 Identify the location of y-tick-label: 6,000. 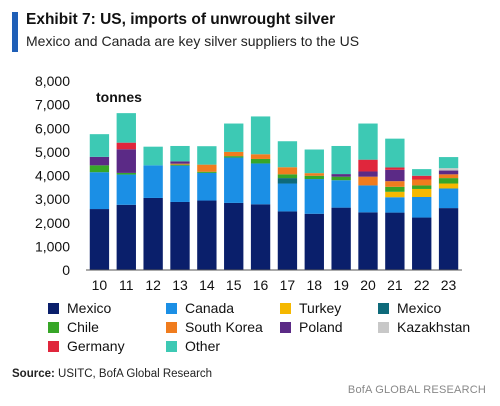
(52, 128).